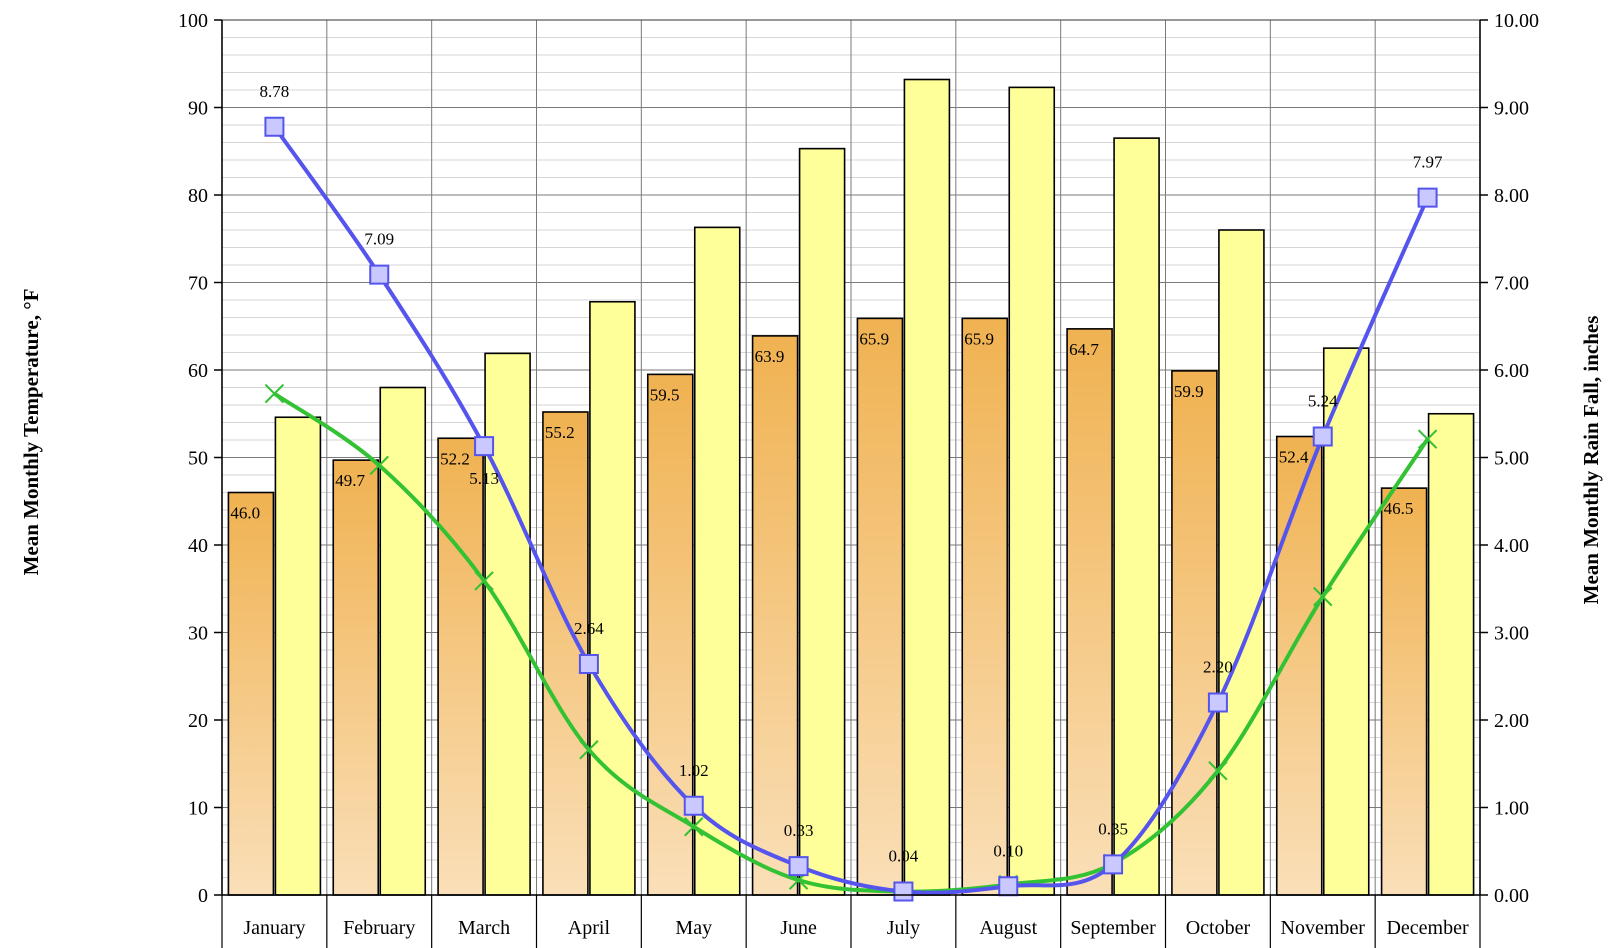  What do you see at coordinates (1084, 349) in the screenshot?
I see `bar-data-label: 64.7` at bounding box center [1084, 349].